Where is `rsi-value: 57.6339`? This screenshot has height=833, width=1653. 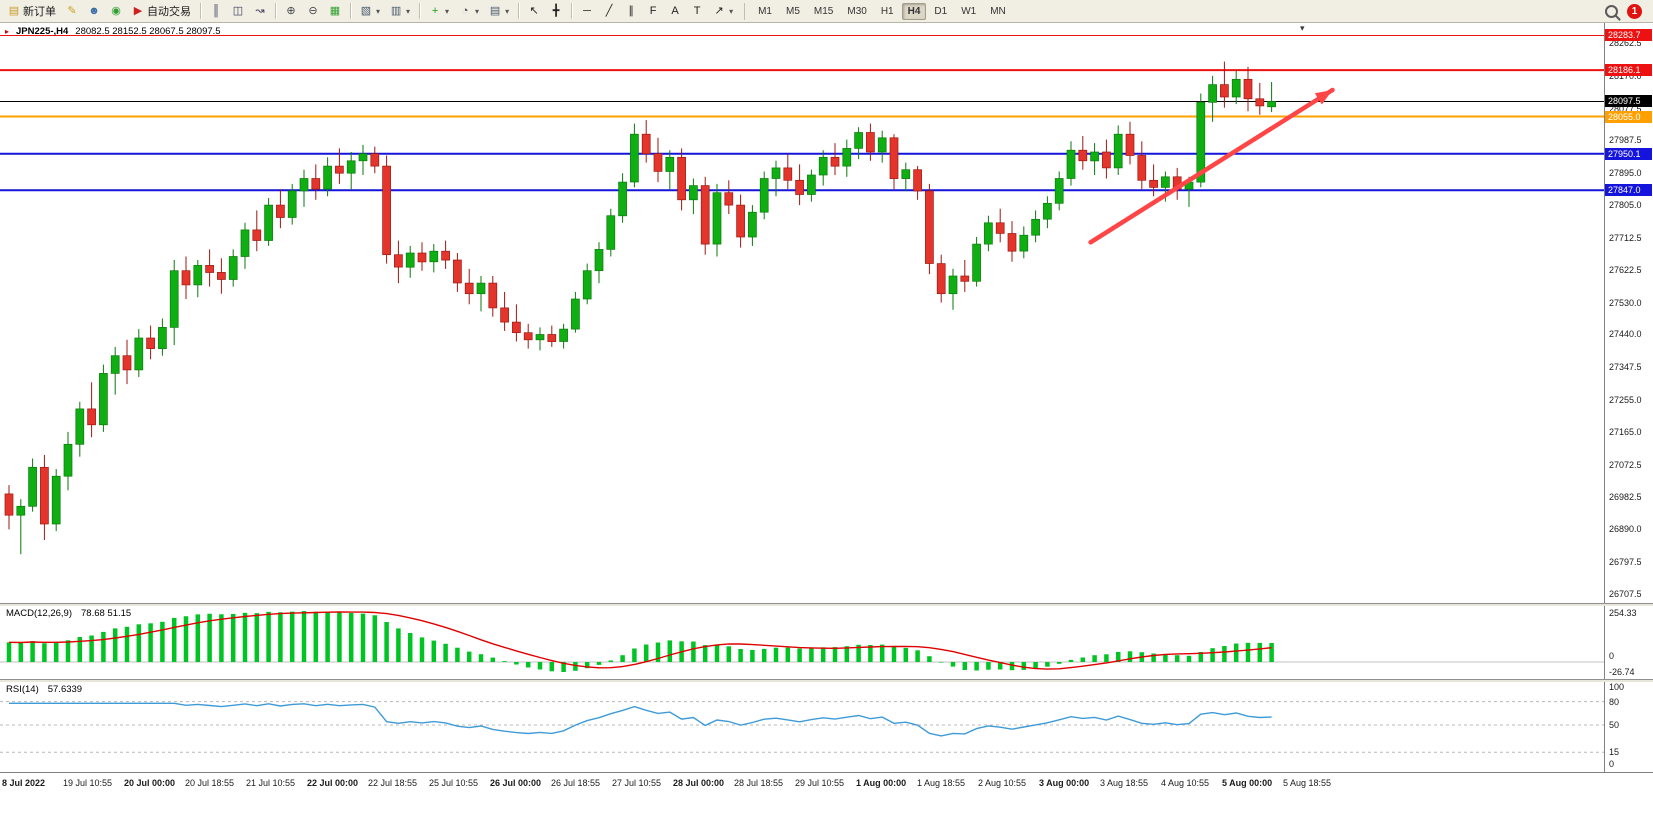
rsi-value: 57.6339 is located at coordinates (65, 689).